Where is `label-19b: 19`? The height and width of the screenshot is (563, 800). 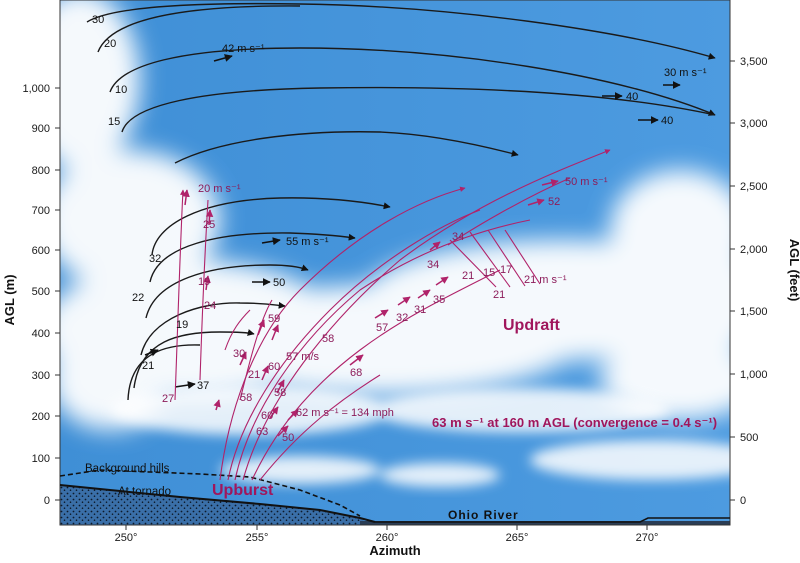 label-19b: 19 is located at coordinates (182, 325).